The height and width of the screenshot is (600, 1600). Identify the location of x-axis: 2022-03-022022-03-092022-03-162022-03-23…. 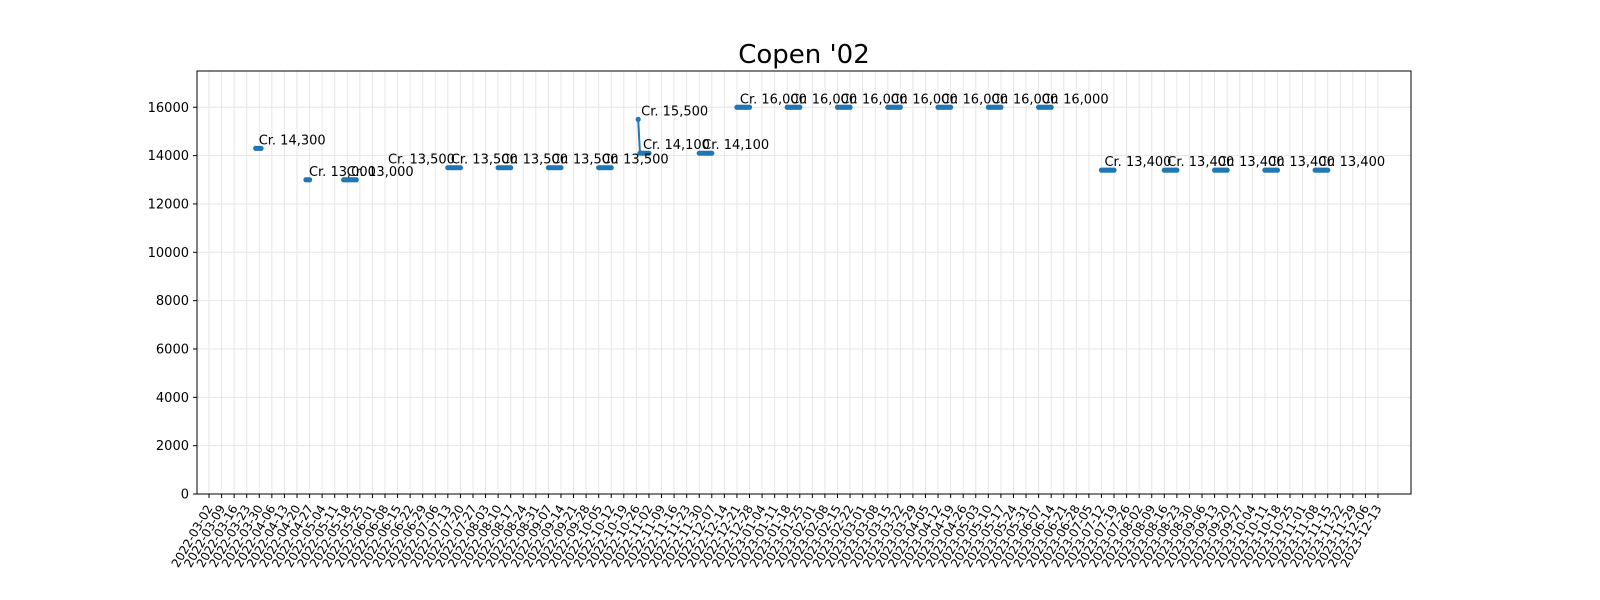
(777, 532).